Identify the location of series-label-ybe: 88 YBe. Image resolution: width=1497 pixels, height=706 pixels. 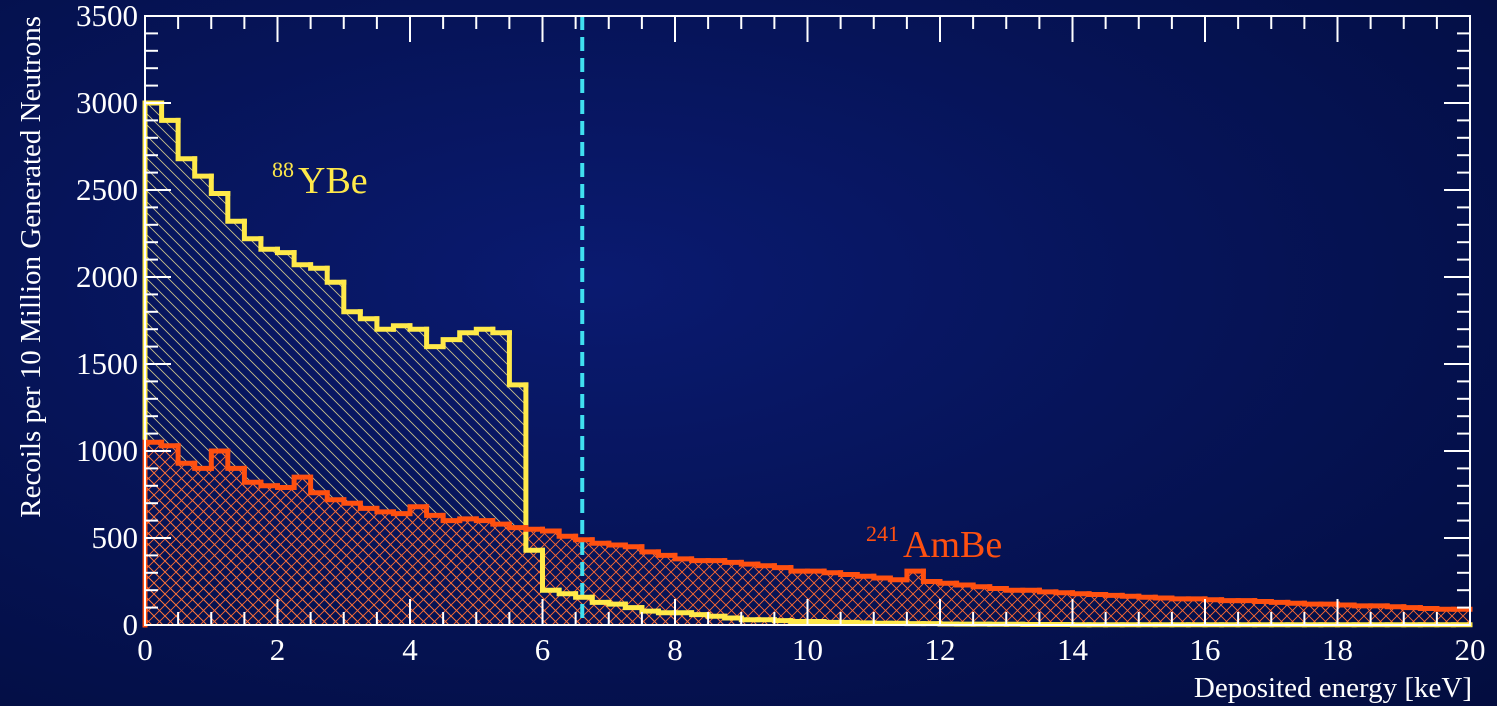
(320, 179).